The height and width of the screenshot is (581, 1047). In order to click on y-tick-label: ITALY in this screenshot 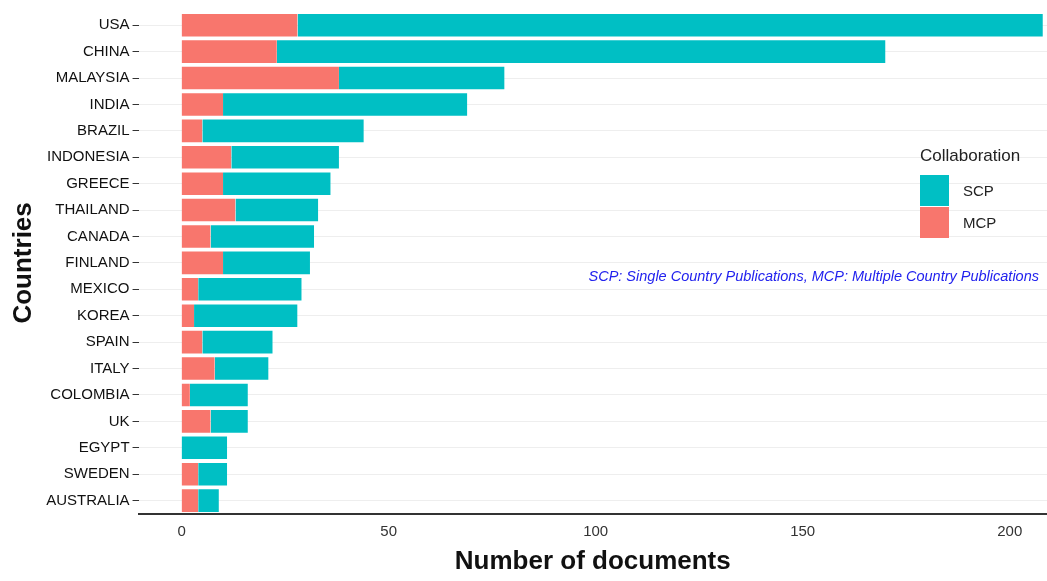, I will do `click(110, 367)`.